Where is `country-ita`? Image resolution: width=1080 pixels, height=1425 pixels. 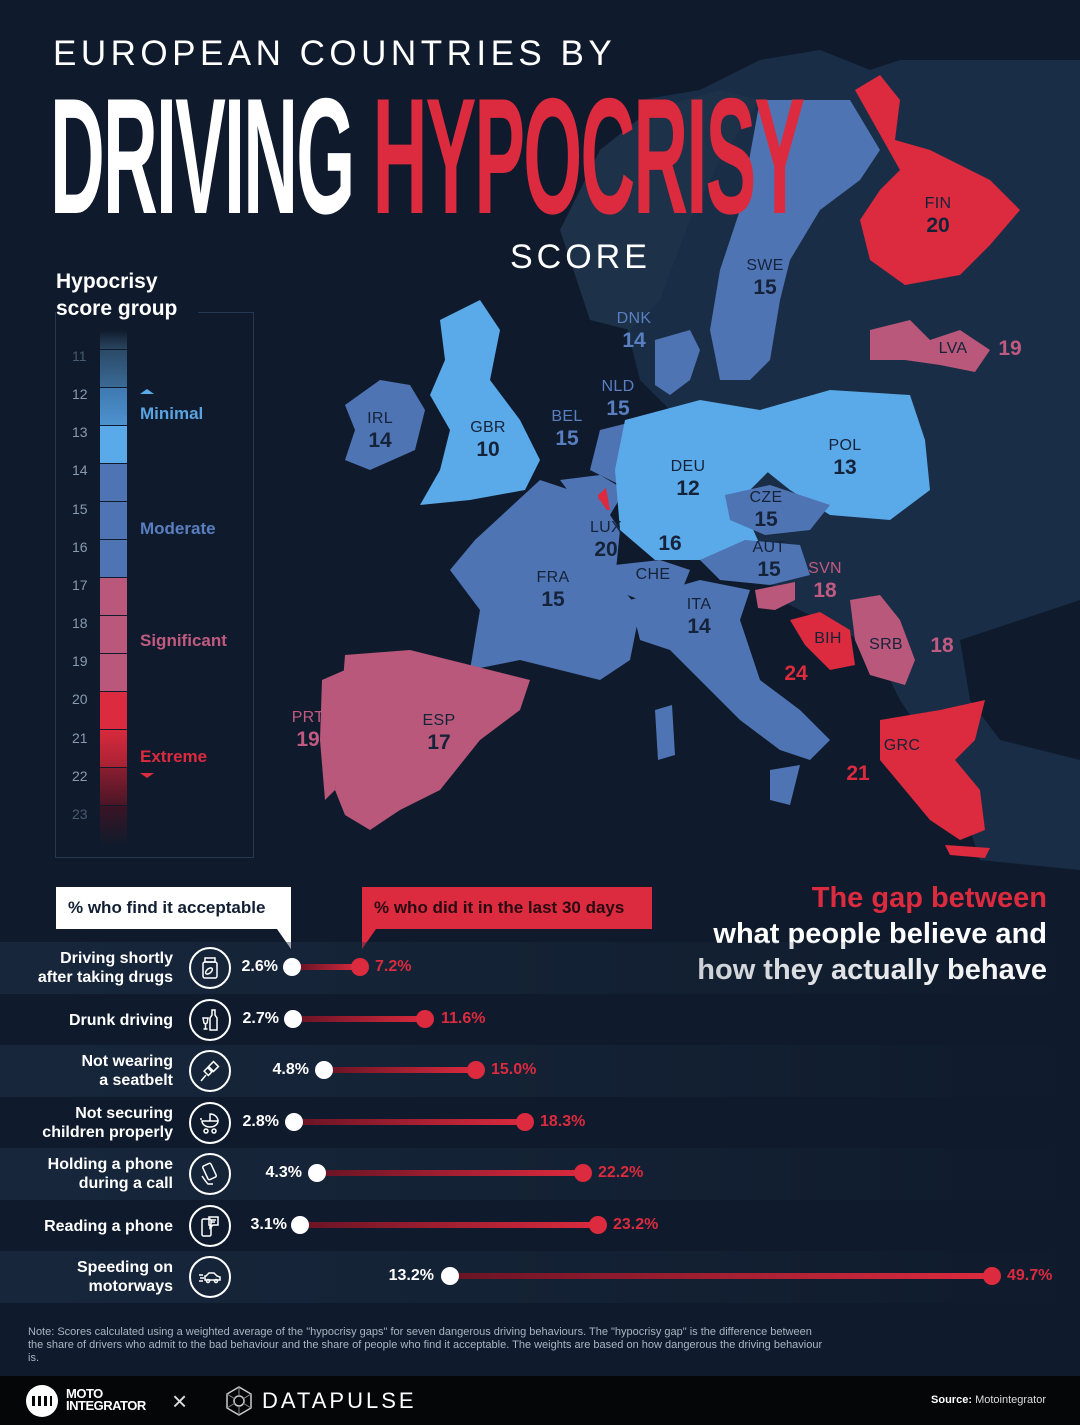 country-ita is located at coordinates (730, 670).